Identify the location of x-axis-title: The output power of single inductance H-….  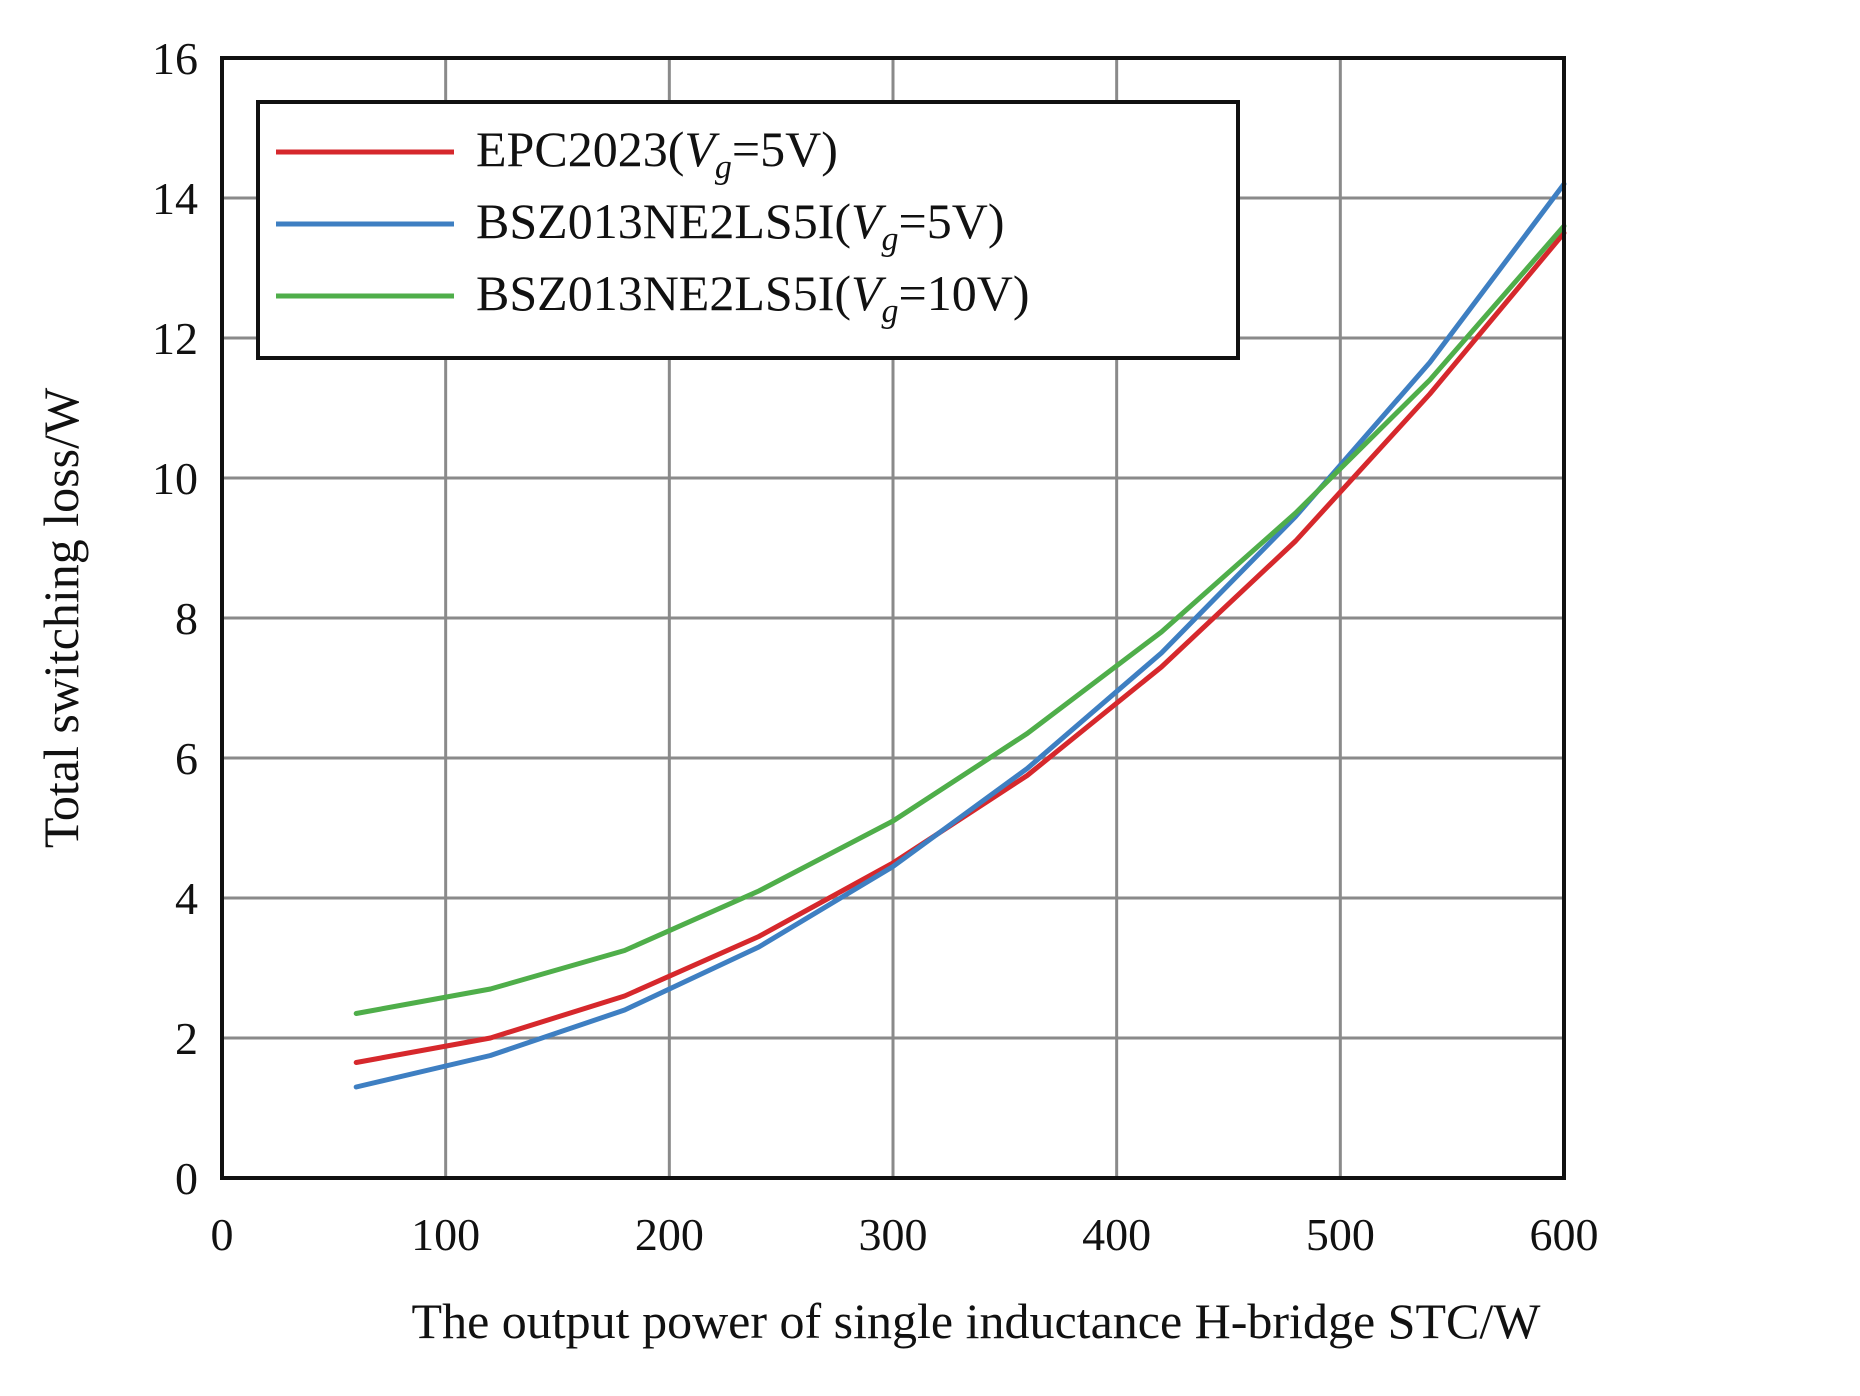
(977, 1321).